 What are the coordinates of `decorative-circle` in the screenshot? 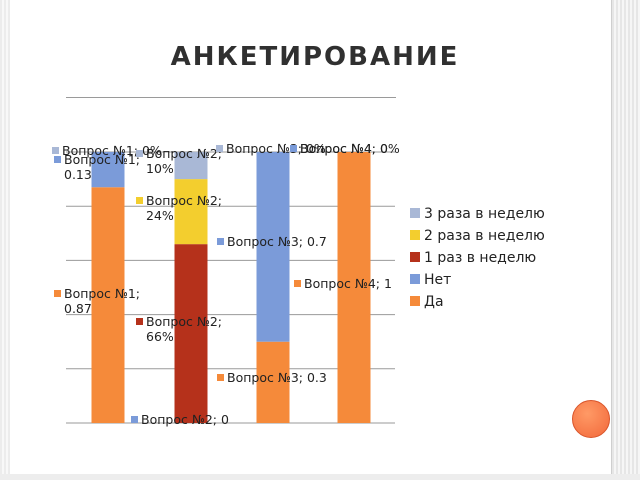 It's located at (591, 419).